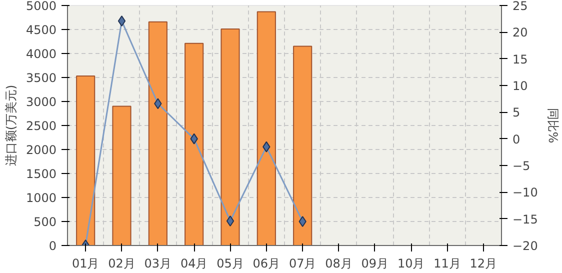 This screenshot has height=273, width=562. What do you see at coordinates (41, 174) in the screenshot?
I see `y-tick-label: 1500` at bounding box center [41, 174].